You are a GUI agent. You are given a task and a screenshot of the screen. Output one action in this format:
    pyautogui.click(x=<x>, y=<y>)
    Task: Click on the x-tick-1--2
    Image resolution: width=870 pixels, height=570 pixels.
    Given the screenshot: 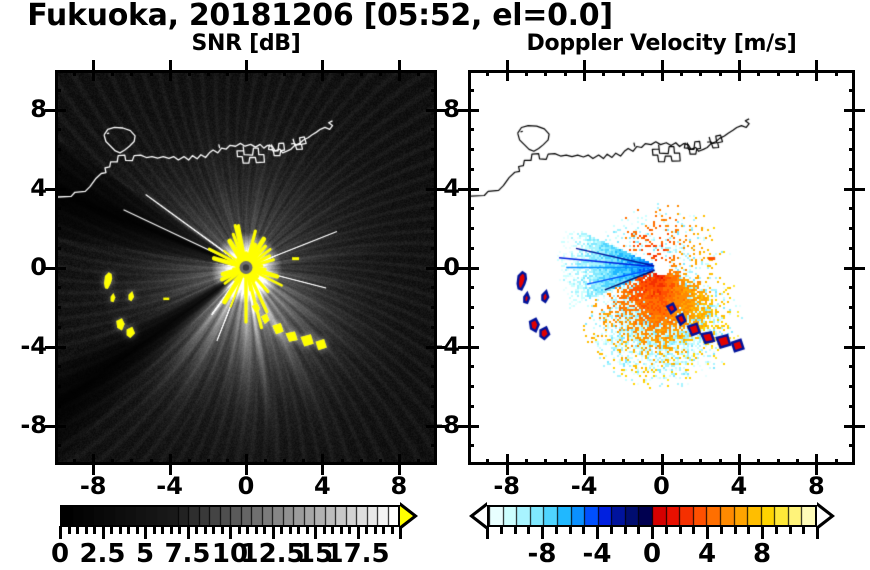 What is the action you would take?
    pyautogui.click(x=623, y=462)
    